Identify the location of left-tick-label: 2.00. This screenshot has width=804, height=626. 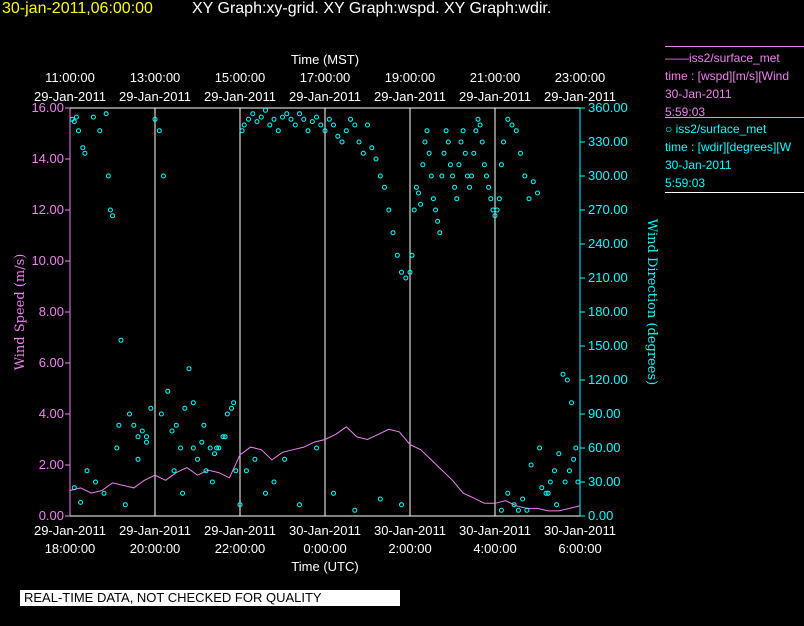
(51, 464).